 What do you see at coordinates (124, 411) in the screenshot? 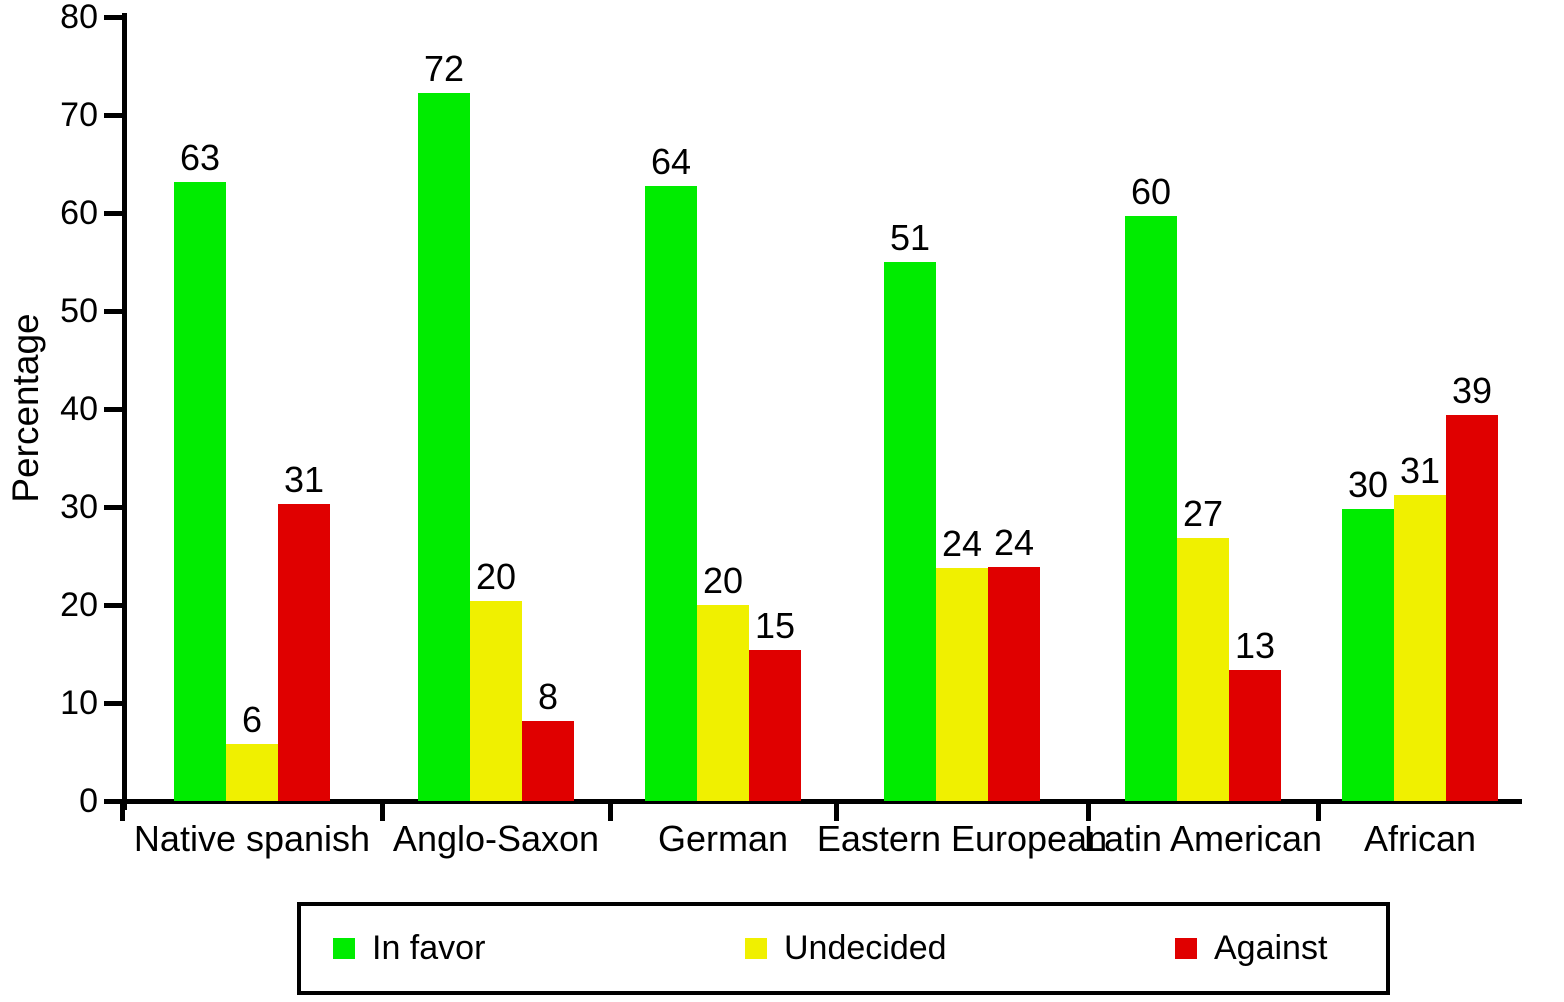
I see `y-axis-line` at bounding box center [124, 411].